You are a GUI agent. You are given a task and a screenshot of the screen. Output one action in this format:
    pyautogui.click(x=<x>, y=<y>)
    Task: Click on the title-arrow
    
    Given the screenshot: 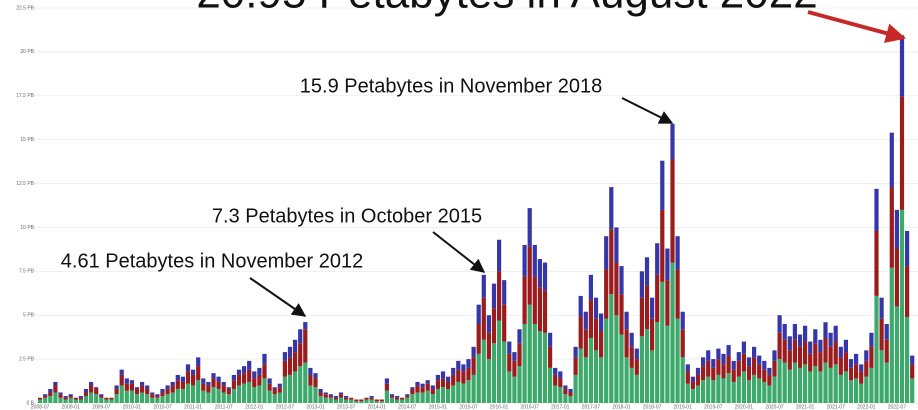 What is the action you would take?
    pyautogui.click(x=856, y=26)
    